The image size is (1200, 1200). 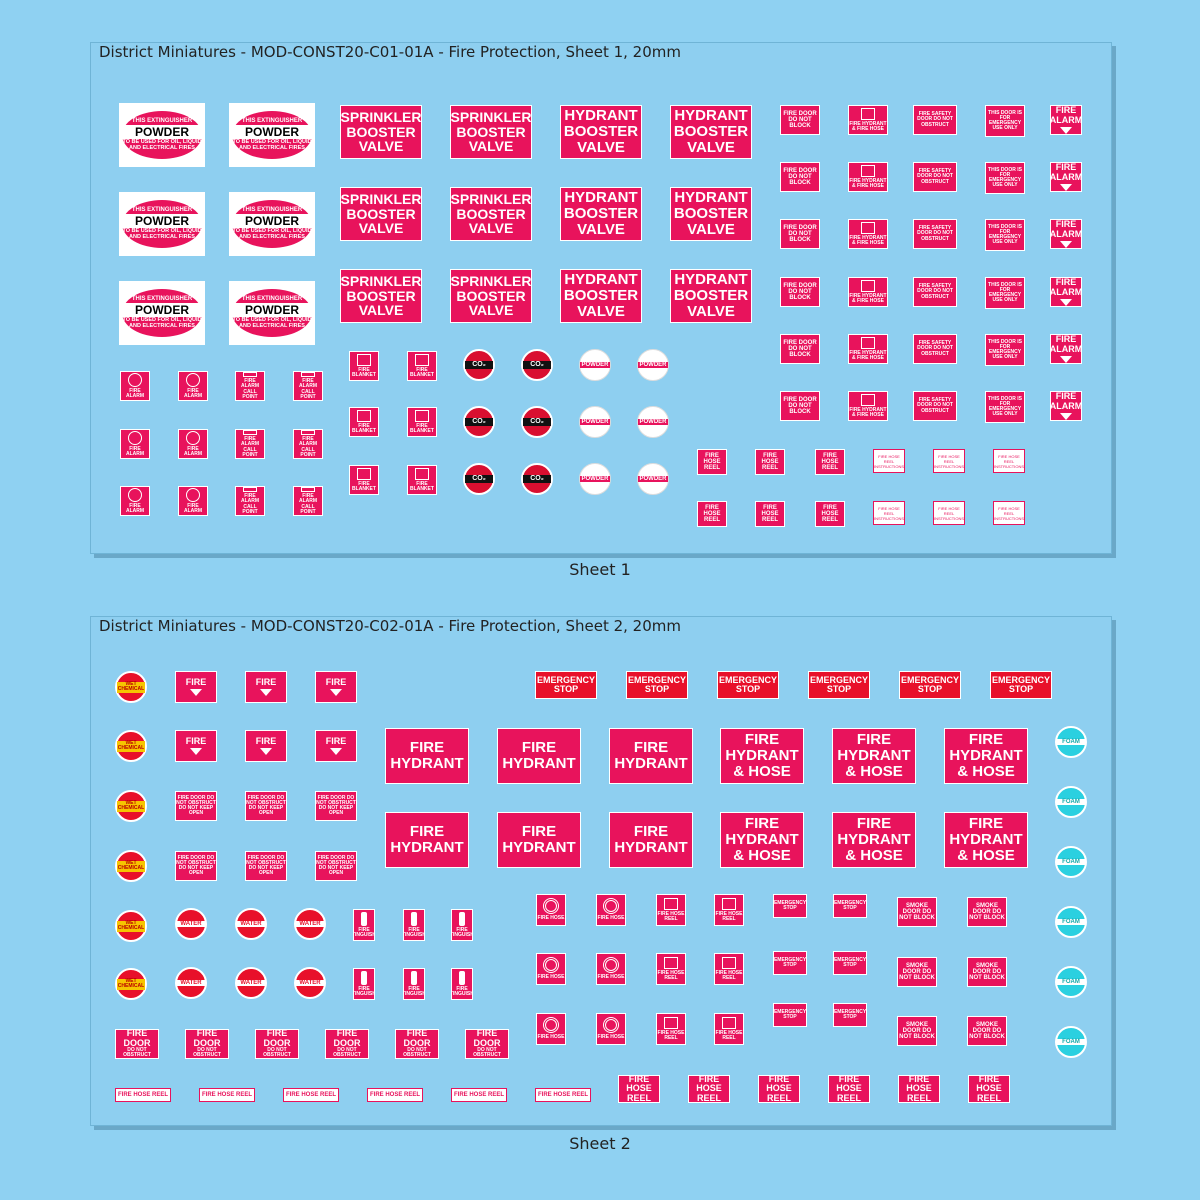 I want to click on fire-hose-reel-icon-sign: FIRE HOSE REEL, so click(x=729, y=910).